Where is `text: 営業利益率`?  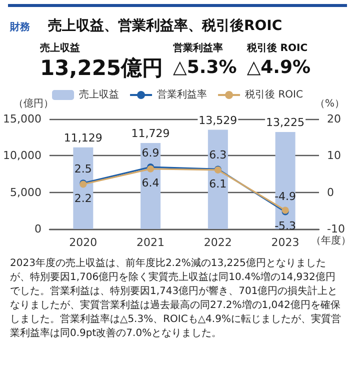 text: 営業利益率 is located at coordinates (198, 48).